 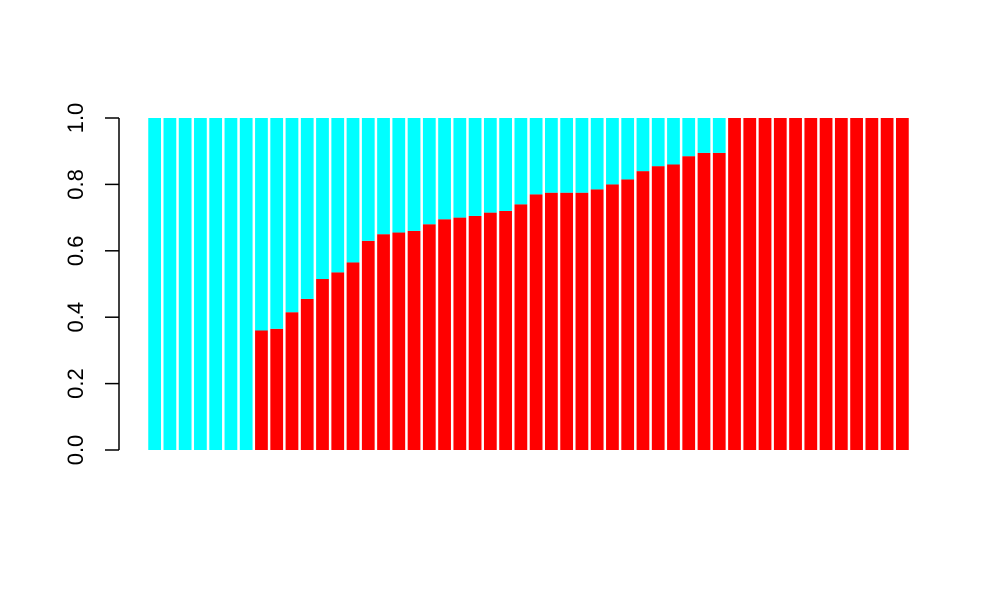 What do you see at coordinates (75, 450) in the screenshot?
I see `y-tick-label: 0.0` at bounding box center [75, 450].